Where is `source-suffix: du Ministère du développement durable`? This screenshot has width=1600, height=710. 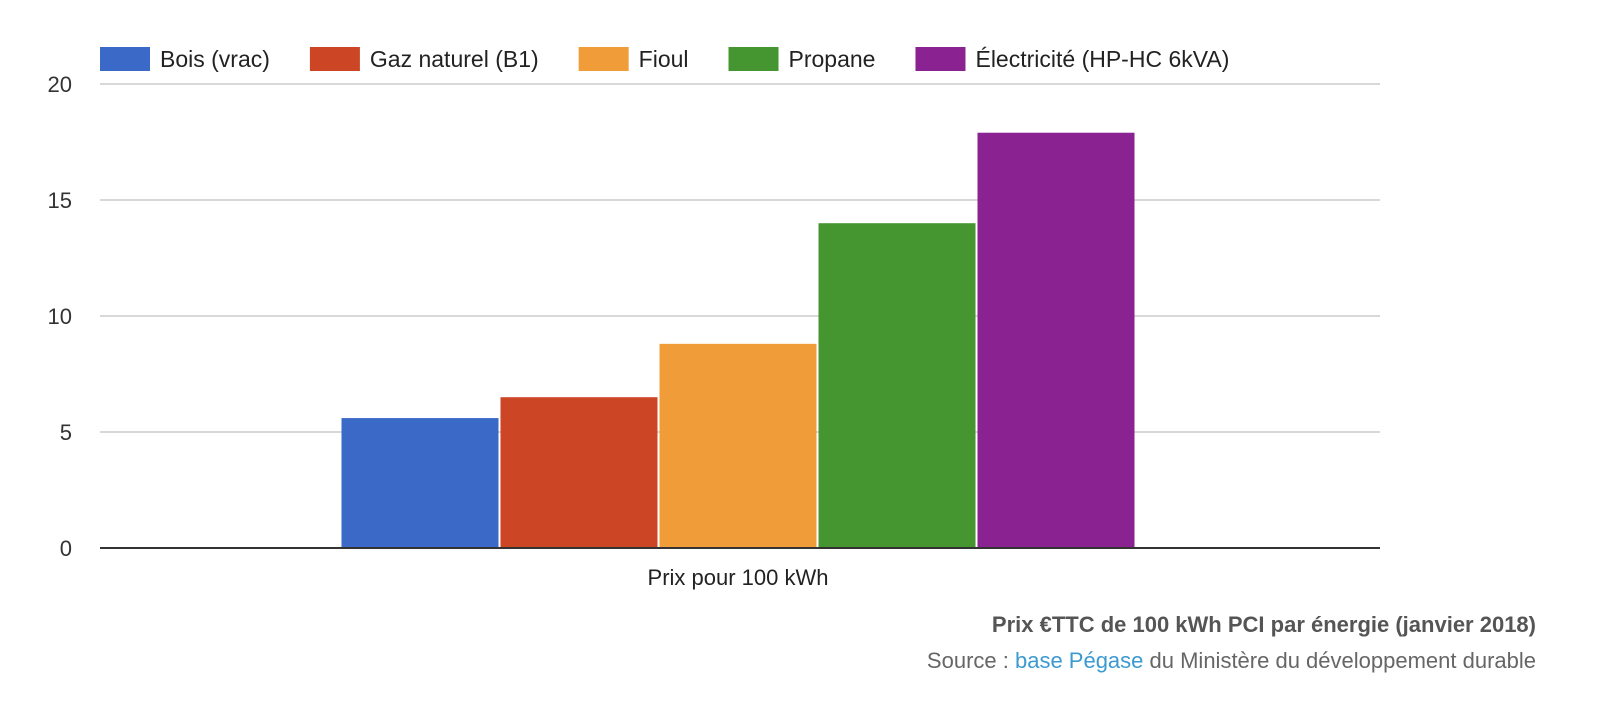
source-suffix: du Ministère du développement durable is located at coordinates (1339, 660).